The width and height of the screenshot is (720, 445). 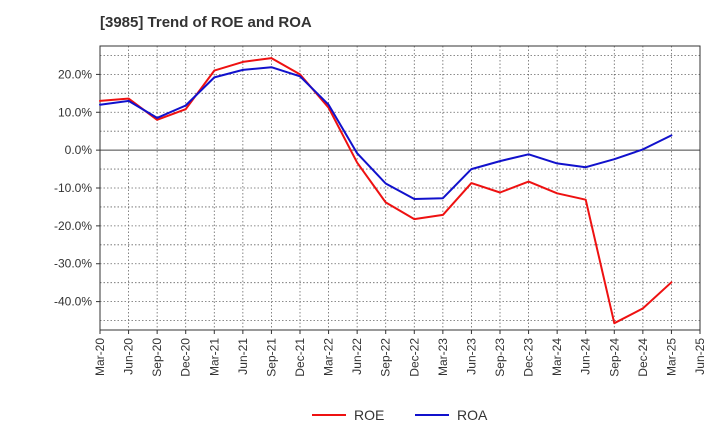 What do you see at coordinates (369, 415) in the screenshot?
I see `legend-label-roe: ROE` at bounding box center [369, 415].